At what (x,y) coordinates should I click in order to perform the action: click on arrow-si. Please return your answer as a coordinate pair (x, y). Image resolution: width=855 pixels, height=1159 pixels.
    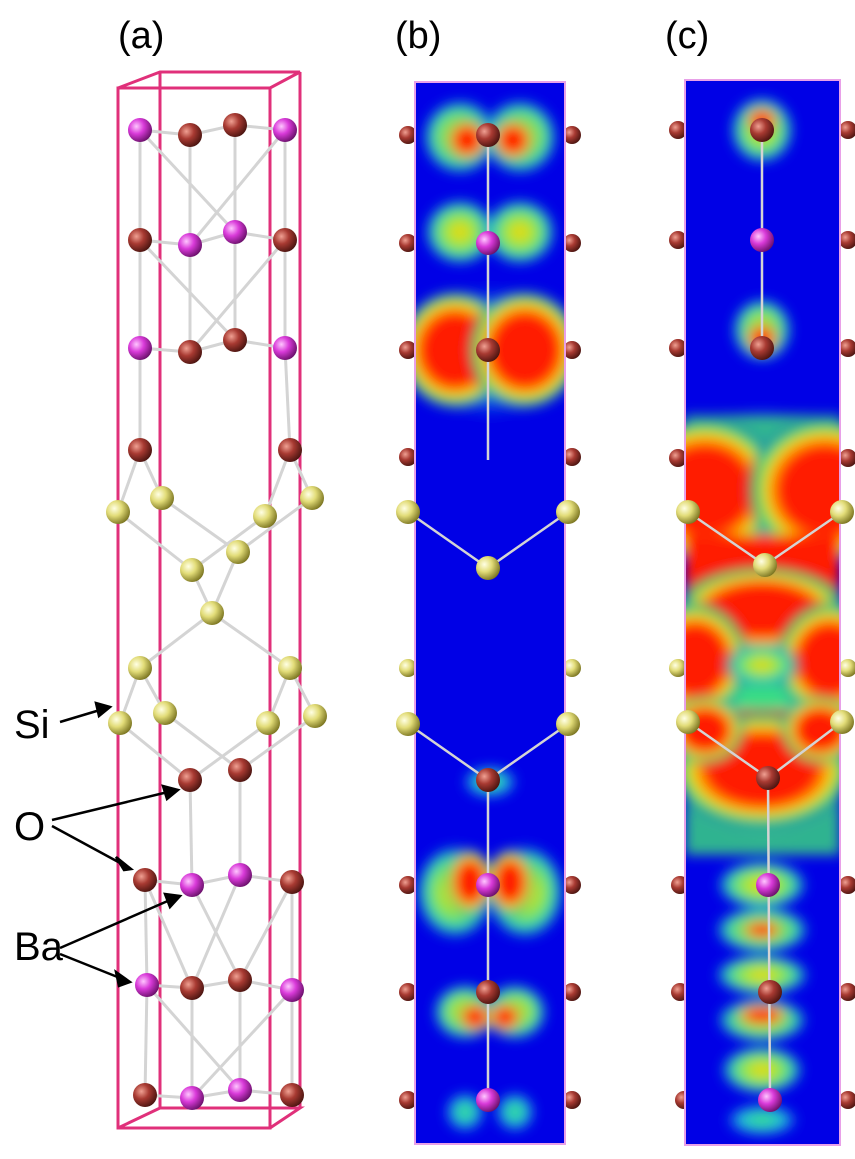
    Looking at the image, I should click on (80, 716).